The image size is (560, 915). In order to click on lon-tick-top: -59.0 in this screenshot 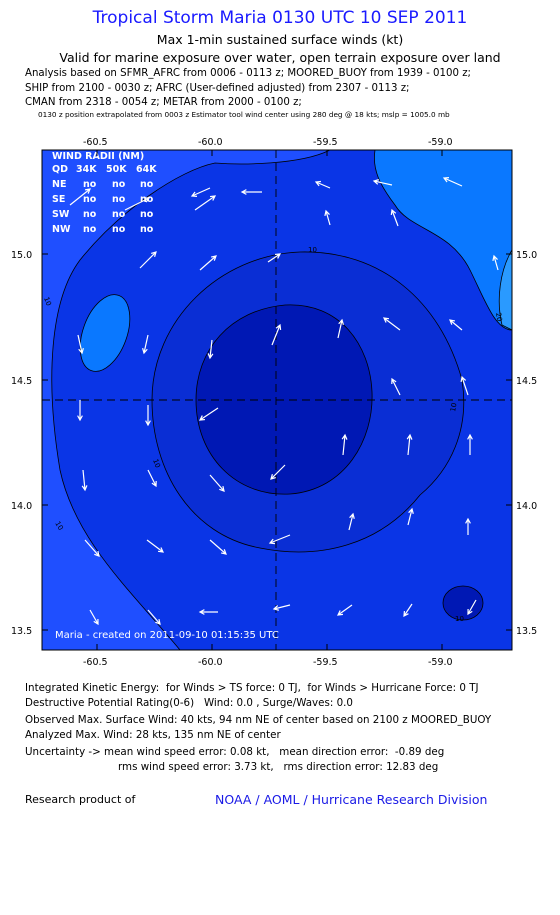, I will do `click(440, 142)`.